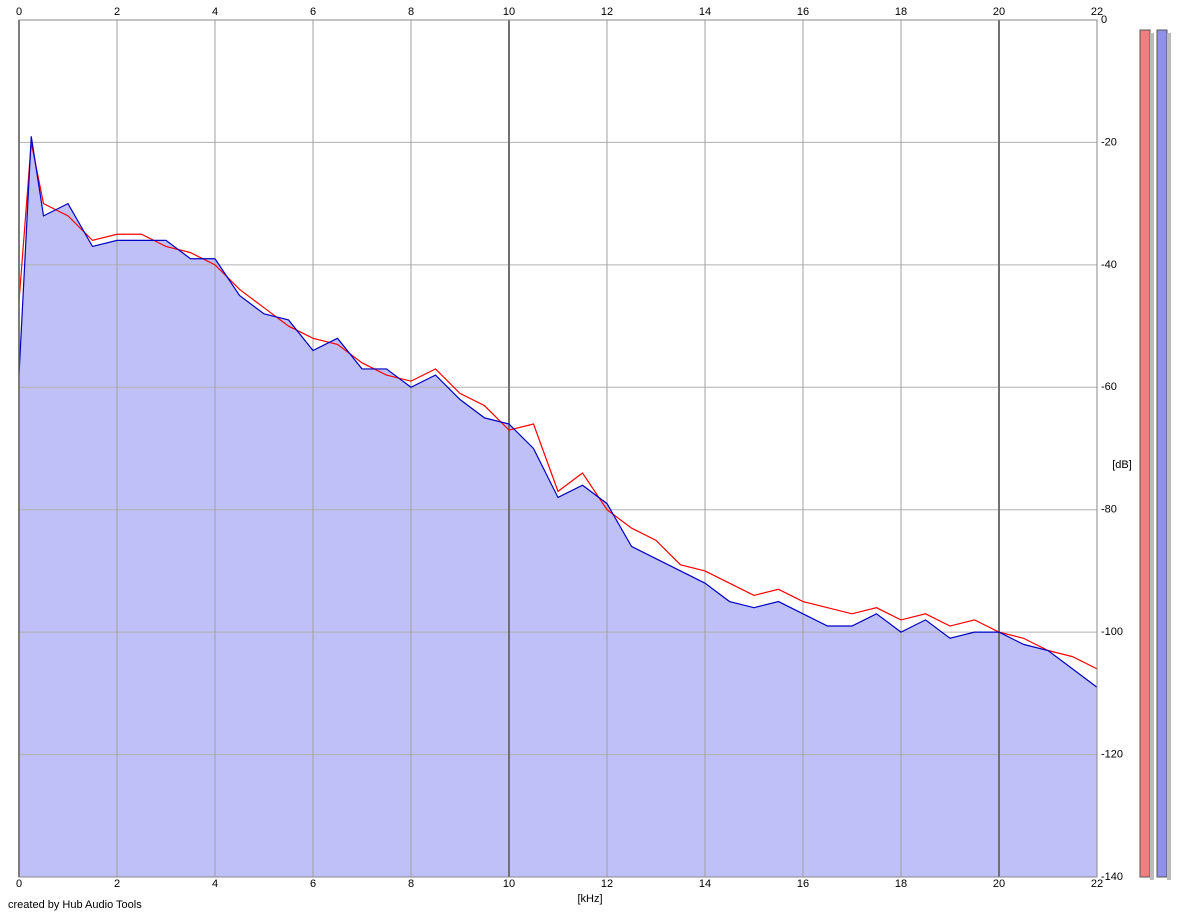 The image size is (1180, 922). What do you see at coordinates (509, 12) in the screenshot?
I see `x-tick-label-top: 10` at bounding box center [509, 12].